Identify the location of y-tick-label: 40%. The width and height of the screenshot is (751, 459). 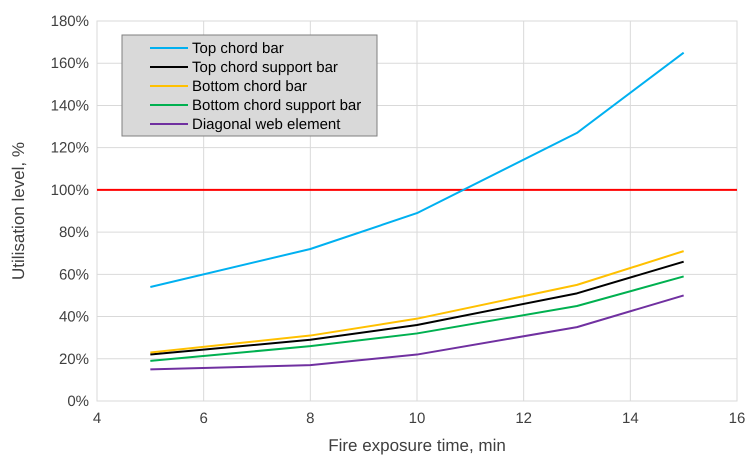
(73, 317).